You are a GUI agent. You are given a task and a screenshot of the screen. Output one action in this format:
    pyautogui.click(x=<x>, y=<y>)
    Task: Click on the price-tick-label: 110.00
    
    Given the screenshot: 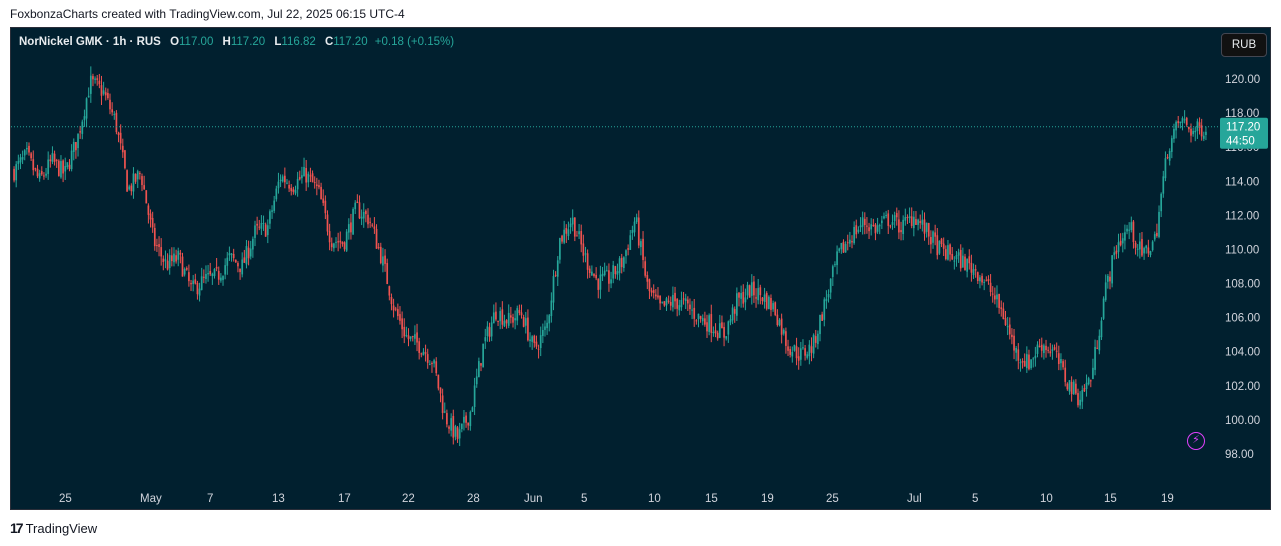 What is the action you would take?
    pyautogui.click(x=1242, y=250)
    